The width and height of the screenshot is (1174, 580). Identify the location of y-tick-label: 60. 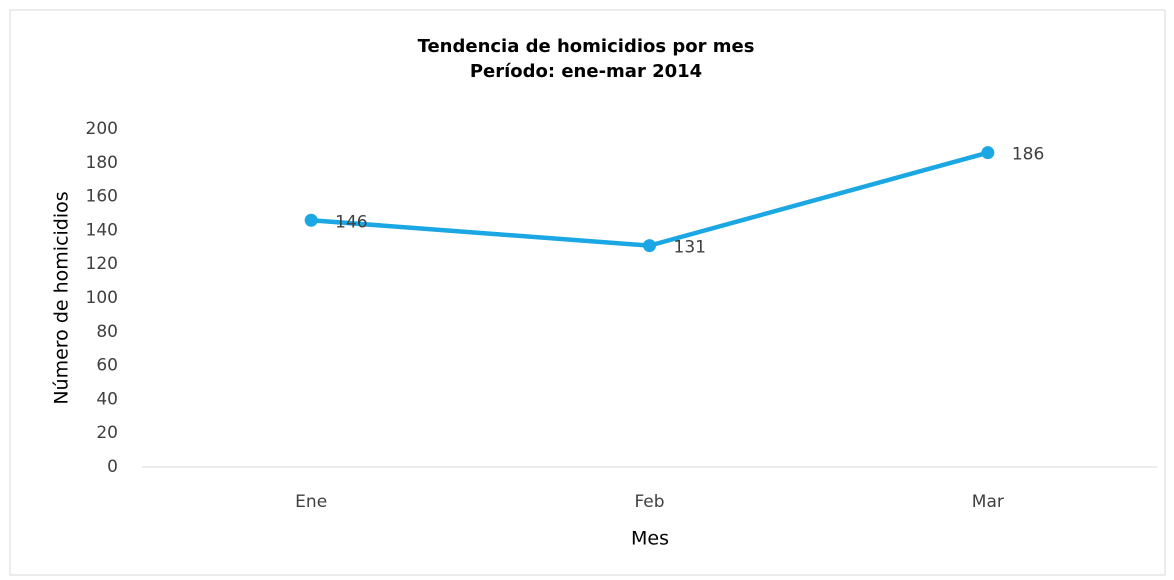
(107, 366).